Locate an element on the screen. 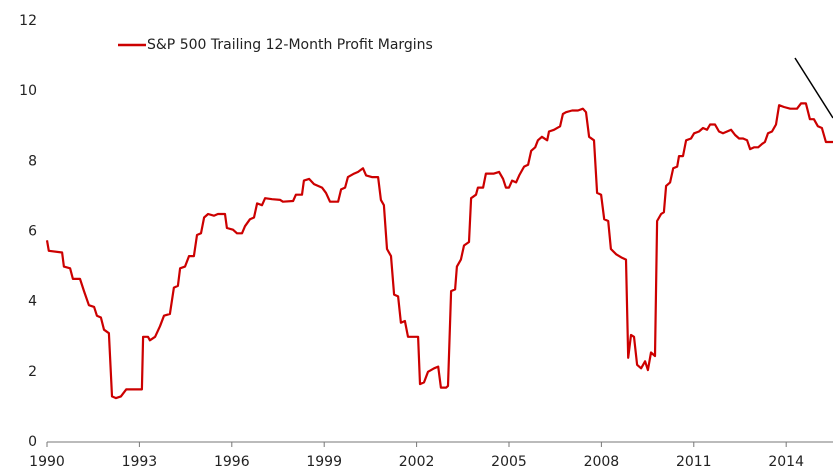 The width and height of the screenshot is (833, 473). y-tick-label: 4 is located at coordinates (32, 302).